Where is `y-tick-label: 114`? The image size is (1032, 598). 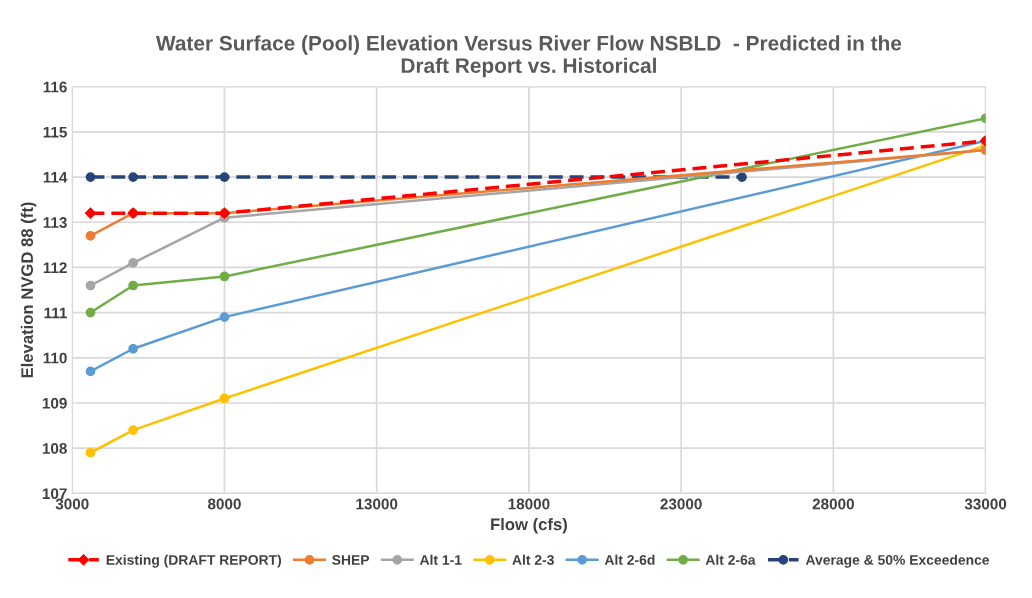
y-tick-label: 114 is located at coordinates (55, 177).